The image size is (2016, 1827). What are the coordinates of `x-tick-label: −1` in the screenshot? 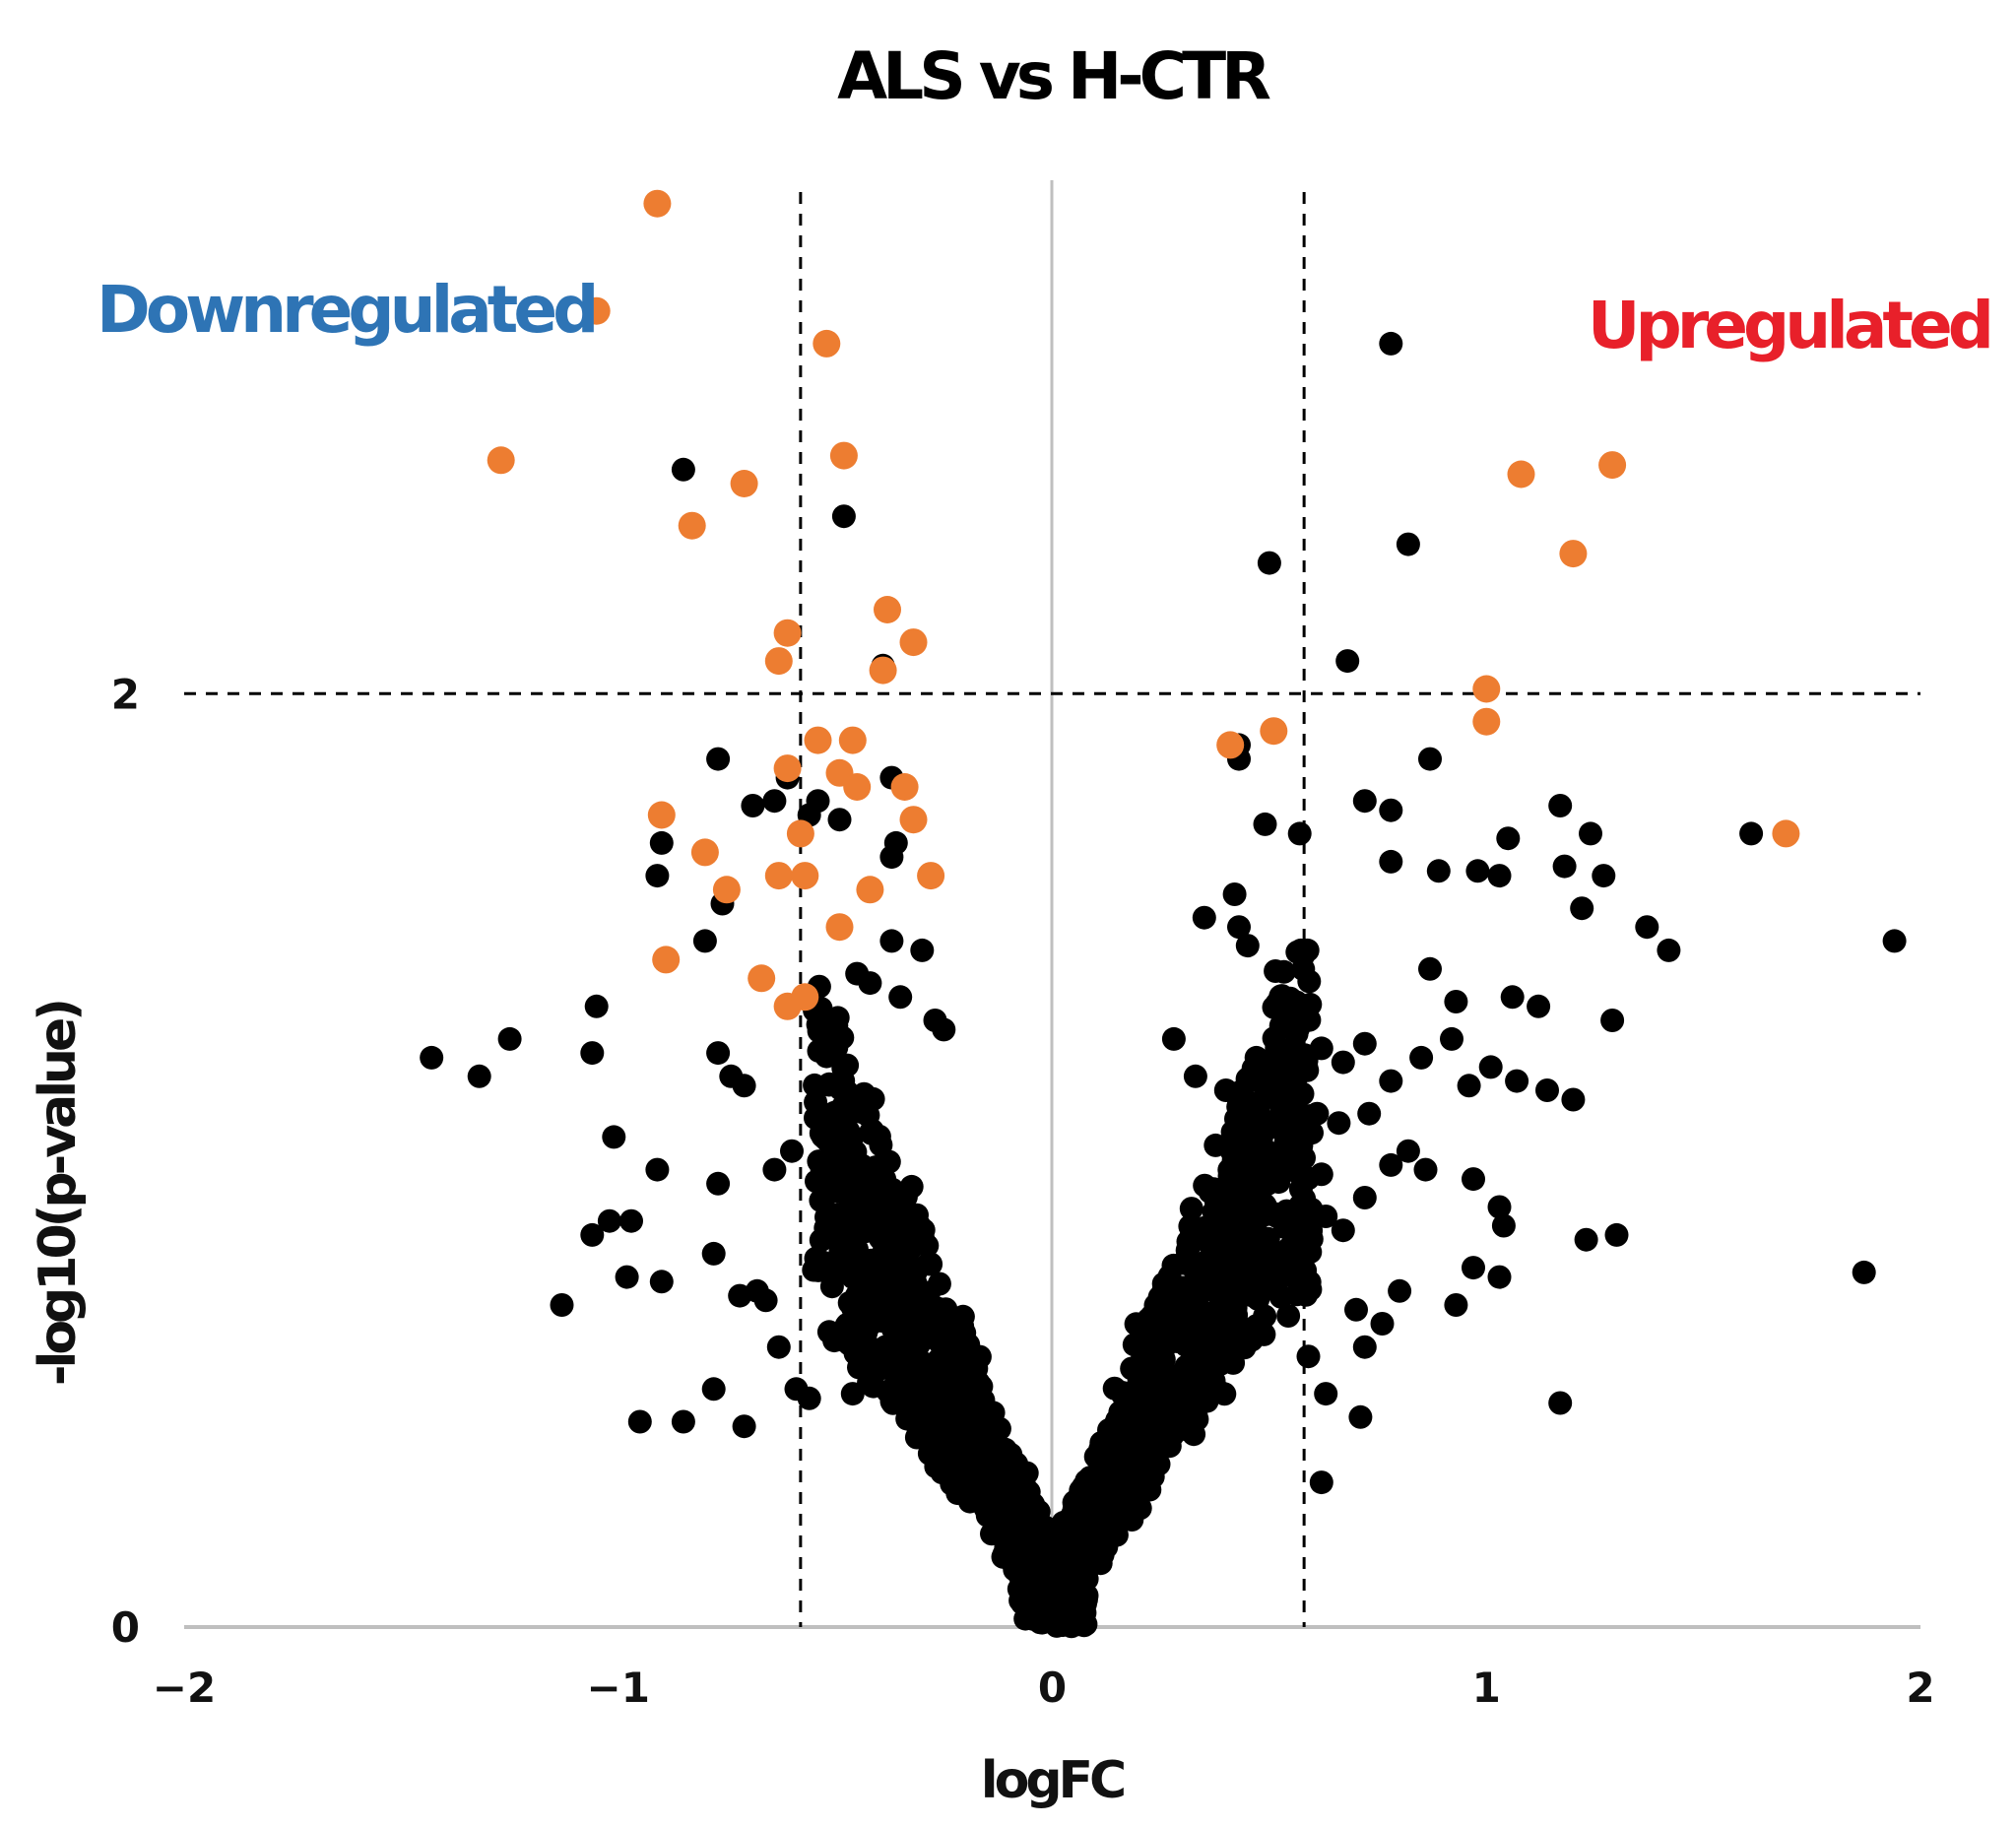 It's located at (618, 1688).